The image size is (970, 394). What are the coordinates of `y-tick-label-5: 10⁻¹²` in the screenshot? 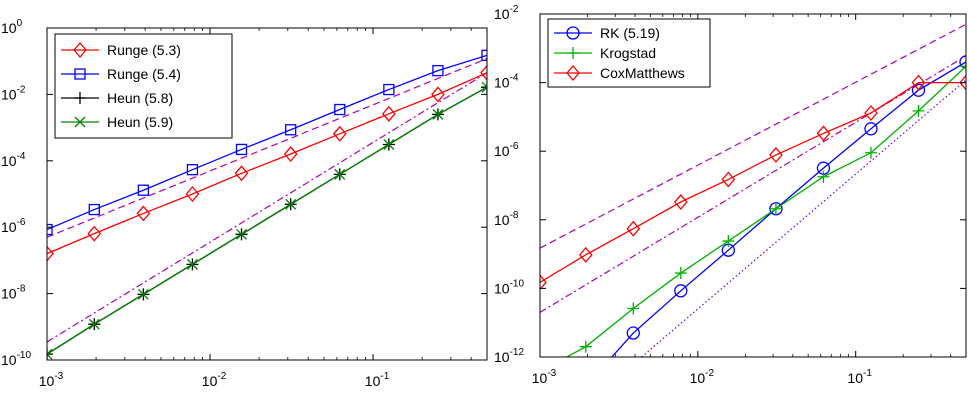 It's located at (509, 356).